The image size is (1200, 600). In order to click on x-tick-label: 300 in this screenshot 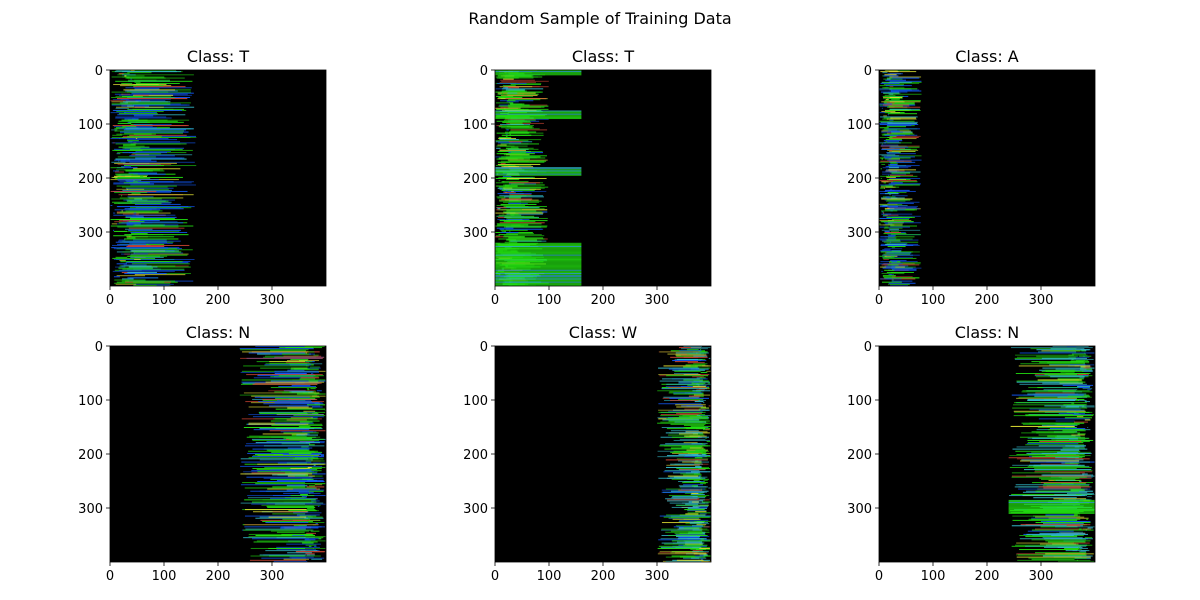, I will do `click(272, 300)`.